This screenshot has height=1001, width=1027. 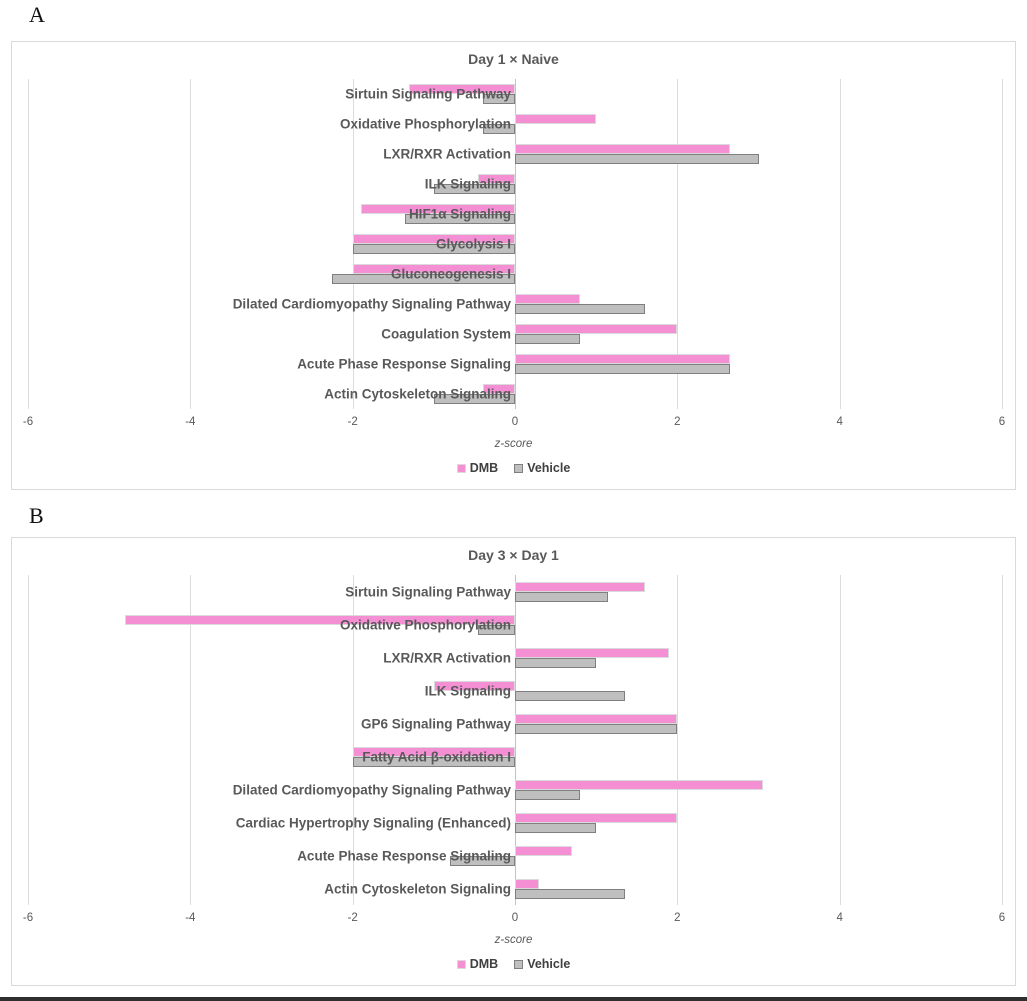 I want to click on x-tick-label: -2, so click(x=352, y=422).